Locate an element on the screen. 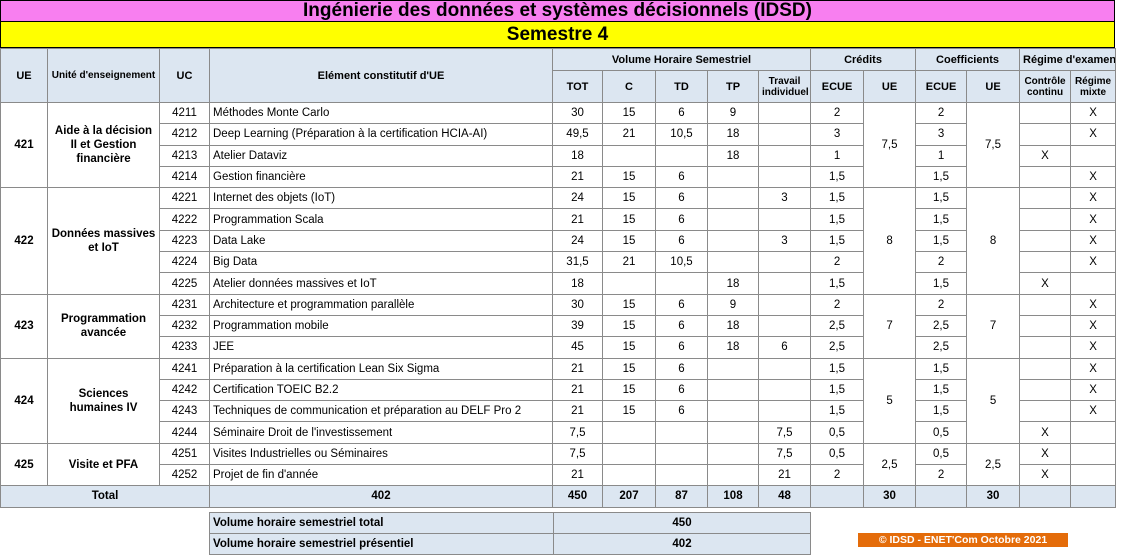 This screenshot has width=1122, height=555. summary-label: Volume horaire semestriel total is located at coordinates (381, 523).